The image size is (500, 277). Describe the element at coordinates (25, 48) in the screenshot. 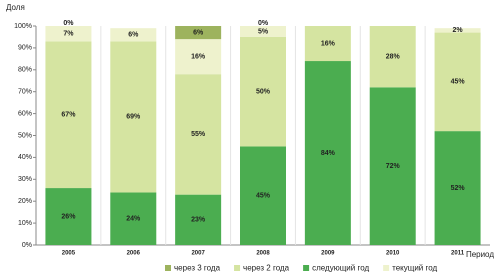

I see `y-tick-label: 90%` at that location.